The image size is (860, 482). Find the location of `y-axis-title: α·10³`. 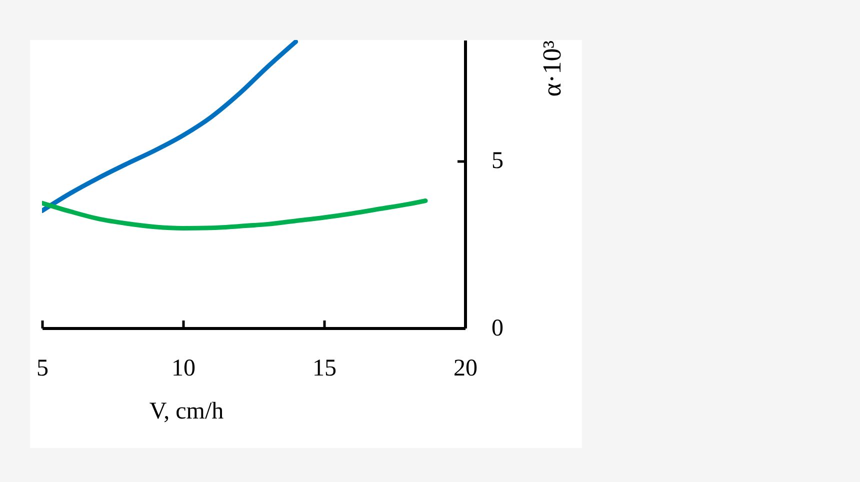

y-axis-title: α·10³ is located at coordinates (552, 68).